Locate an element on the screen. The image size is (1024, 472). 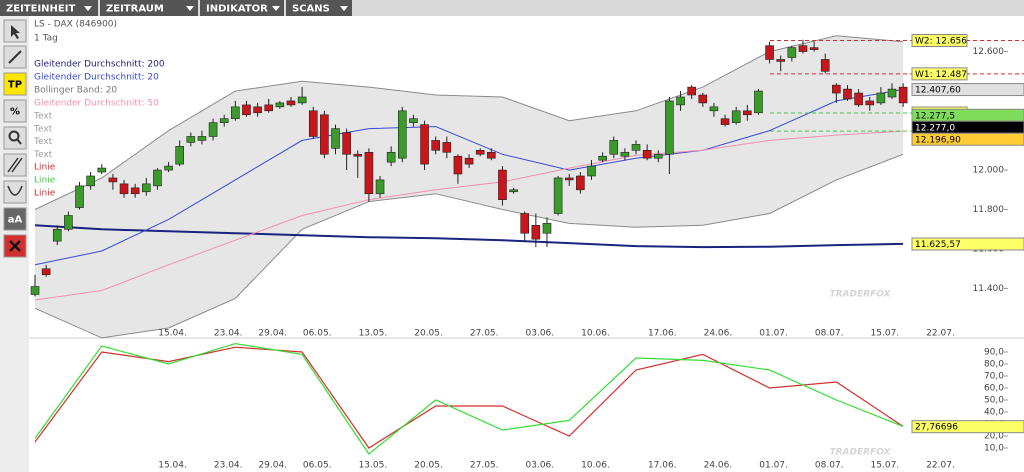
x-tick-label: 03.06. is located at coordinates (540, 466).